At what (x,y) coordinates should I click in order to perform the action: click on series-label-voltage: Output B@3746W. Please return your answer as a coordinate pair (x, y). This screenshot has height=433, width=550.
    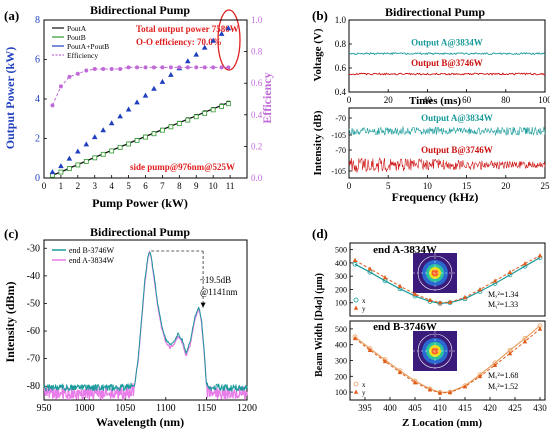
    Looking at the image, I should click on (447, 63).